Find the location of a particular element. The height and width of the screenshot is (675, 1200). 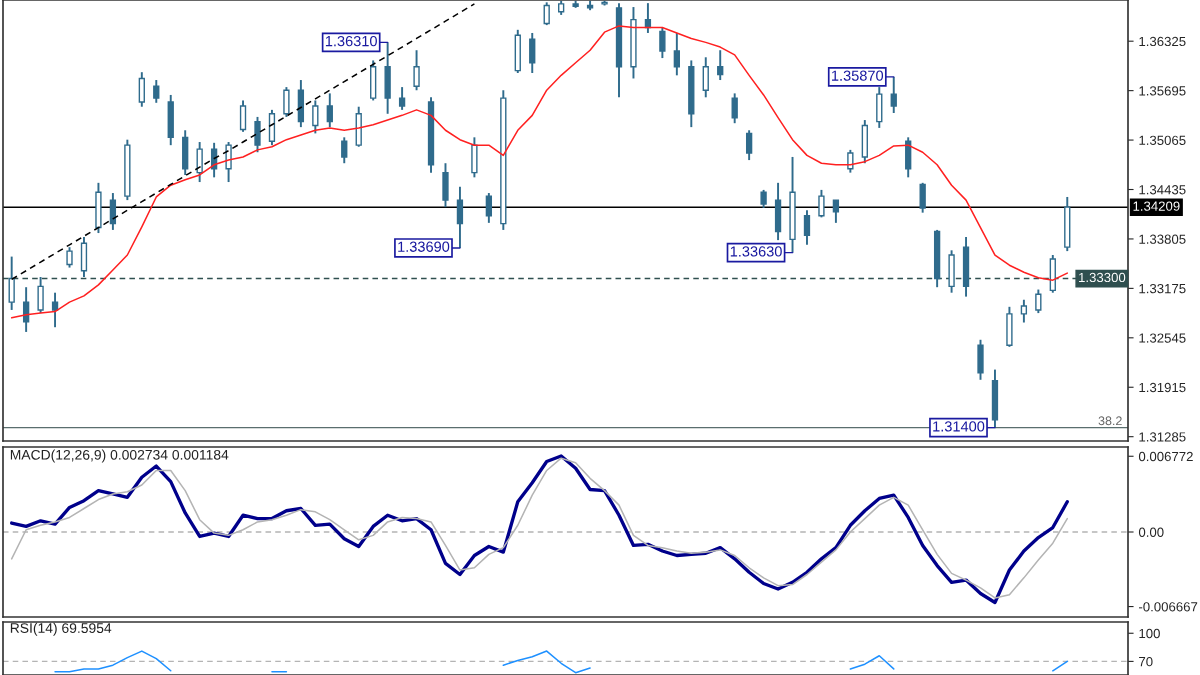

y-tick-label: 1.33175 is located at coordinates (1162, 288).